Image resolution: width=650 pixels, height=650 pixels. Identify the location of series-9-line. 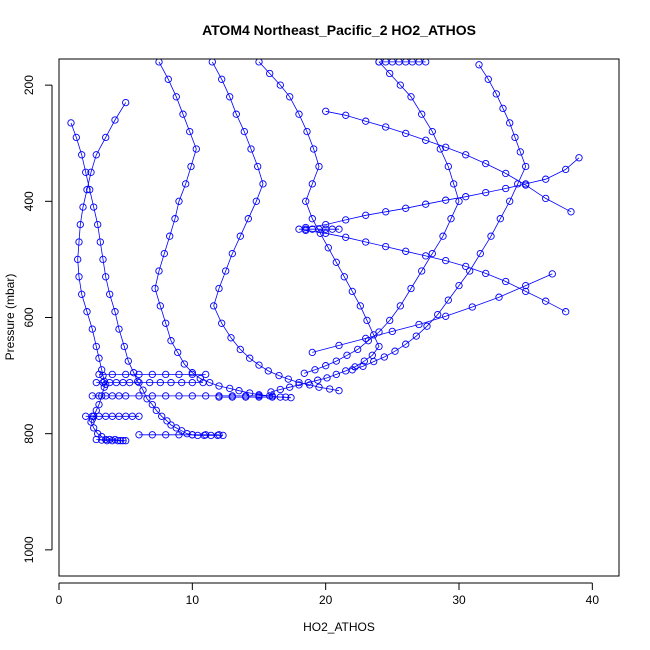
(448, 161).